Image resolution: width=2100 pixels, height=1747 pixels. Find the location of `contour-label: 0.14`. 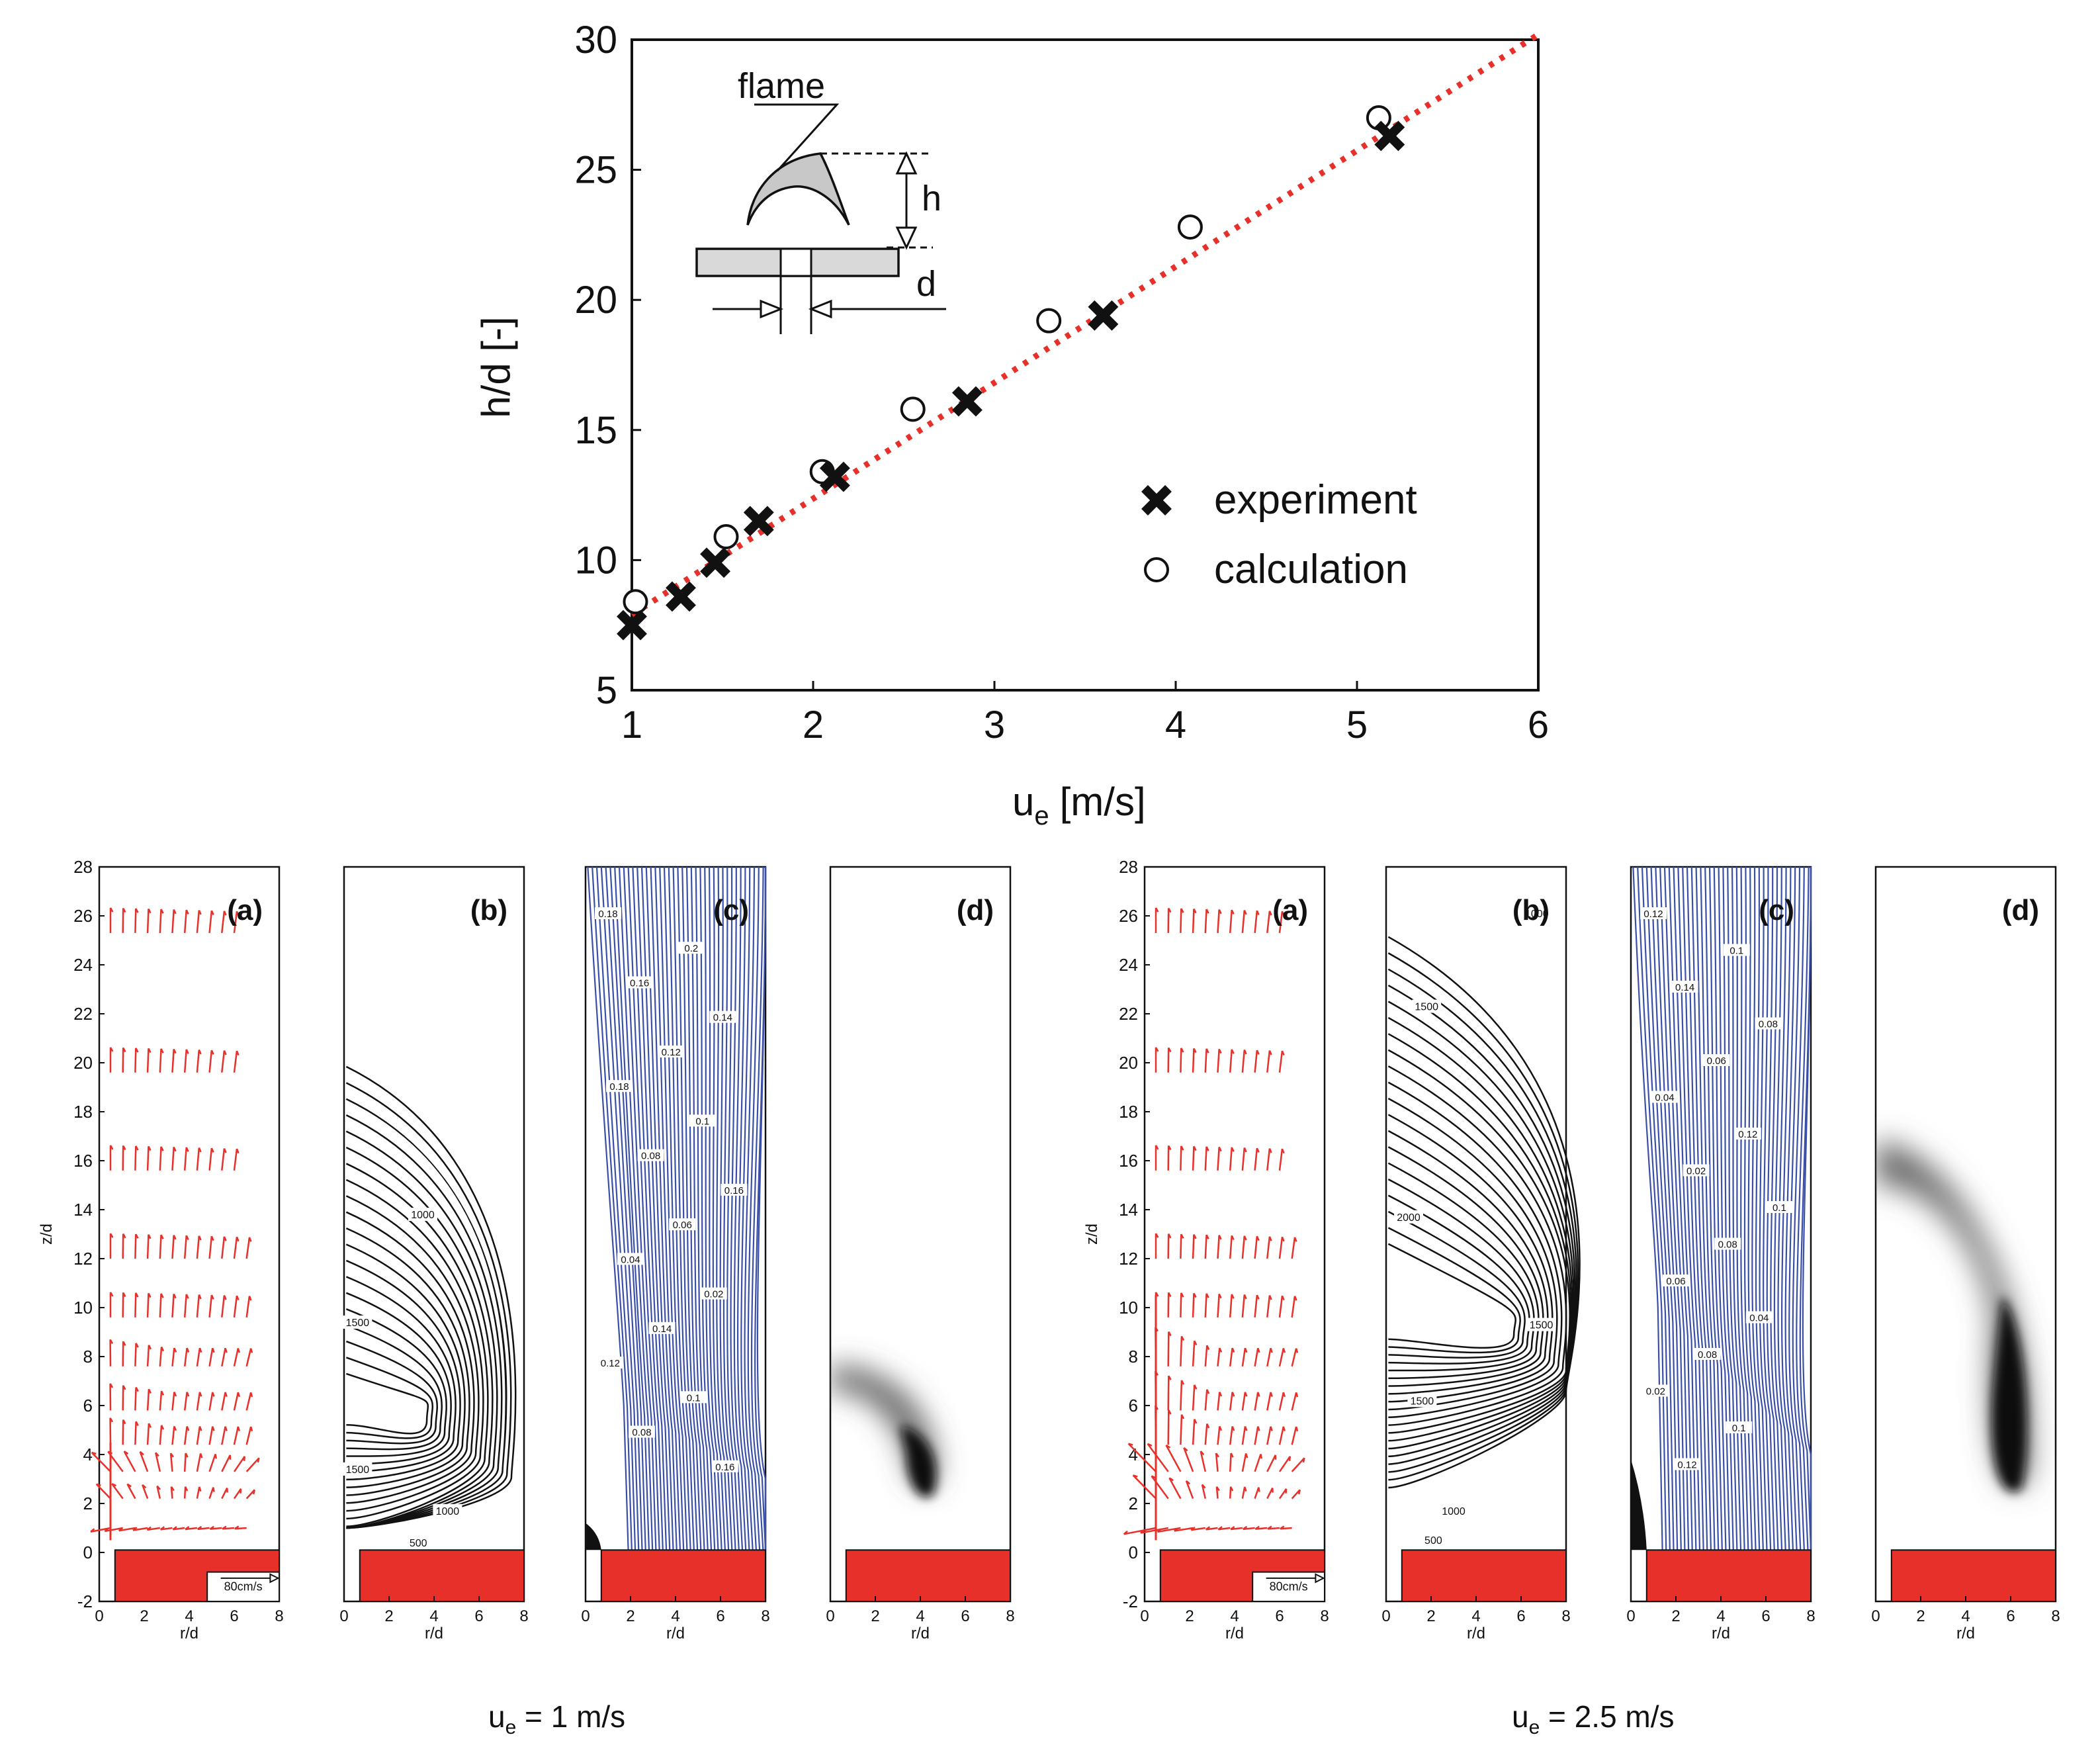

contour-label: 0.14 is located at coordinates (662, 1329).